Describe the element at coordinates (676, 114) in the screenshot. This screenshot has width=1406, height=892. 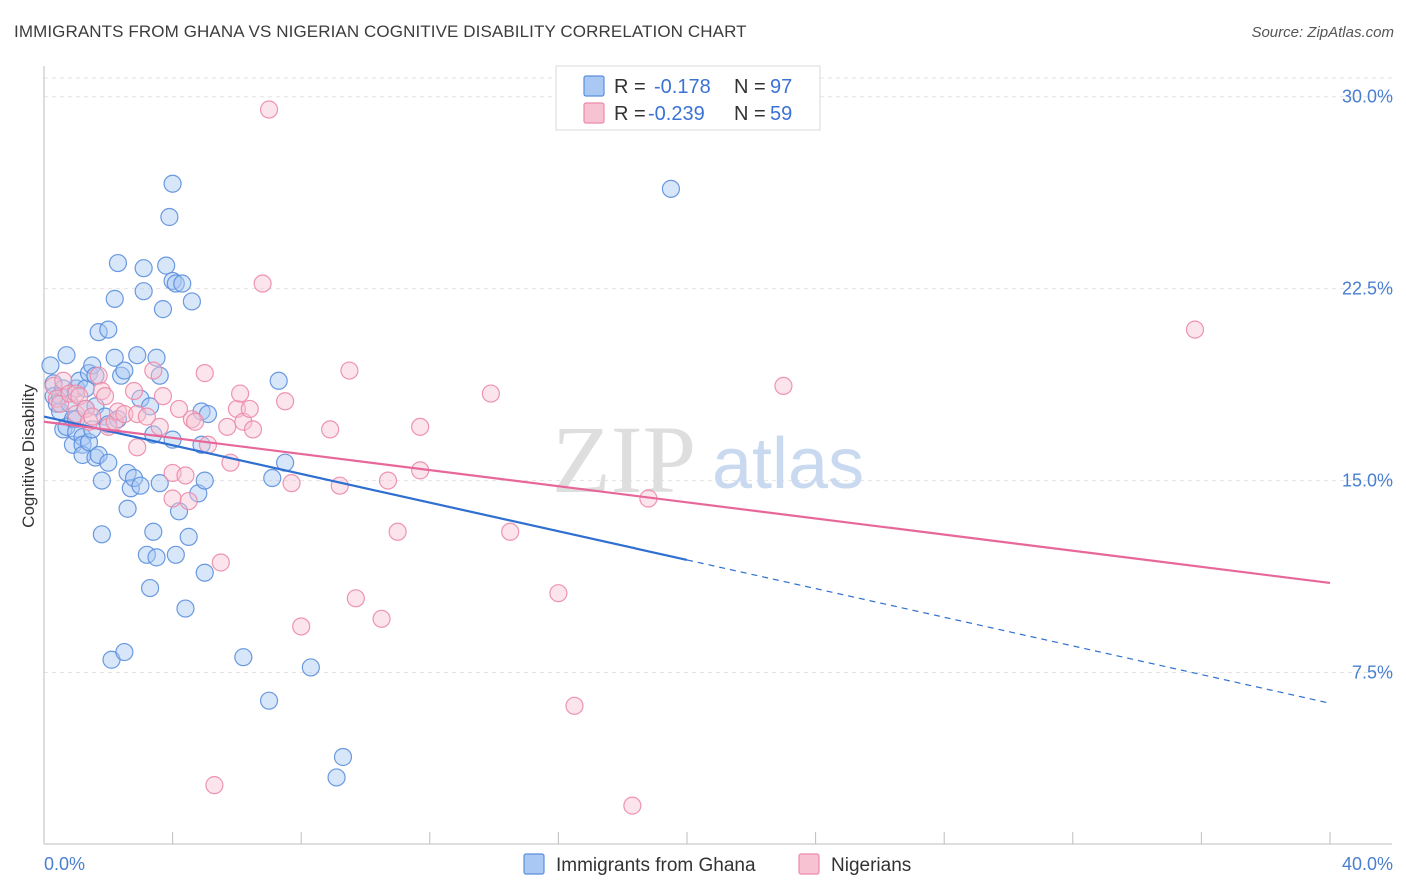
I see `legend-r-value-nigeria: -0.239` at that location.